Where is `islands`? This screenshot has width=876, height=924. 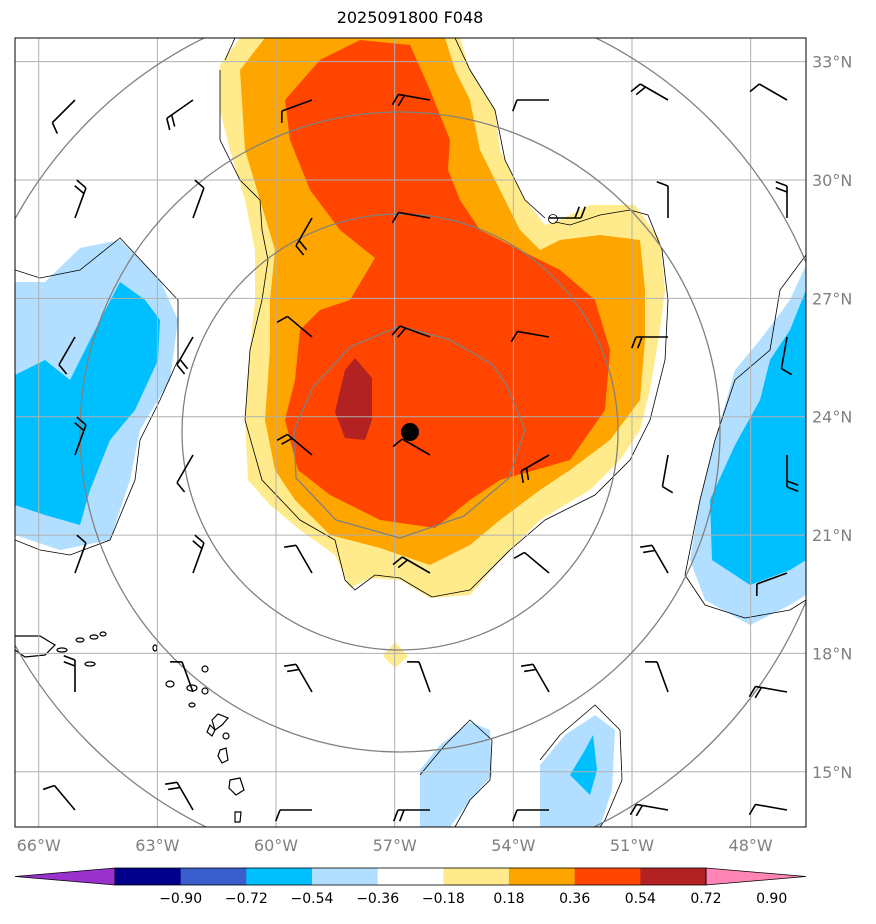
islands is located at coordinates (130, 727).